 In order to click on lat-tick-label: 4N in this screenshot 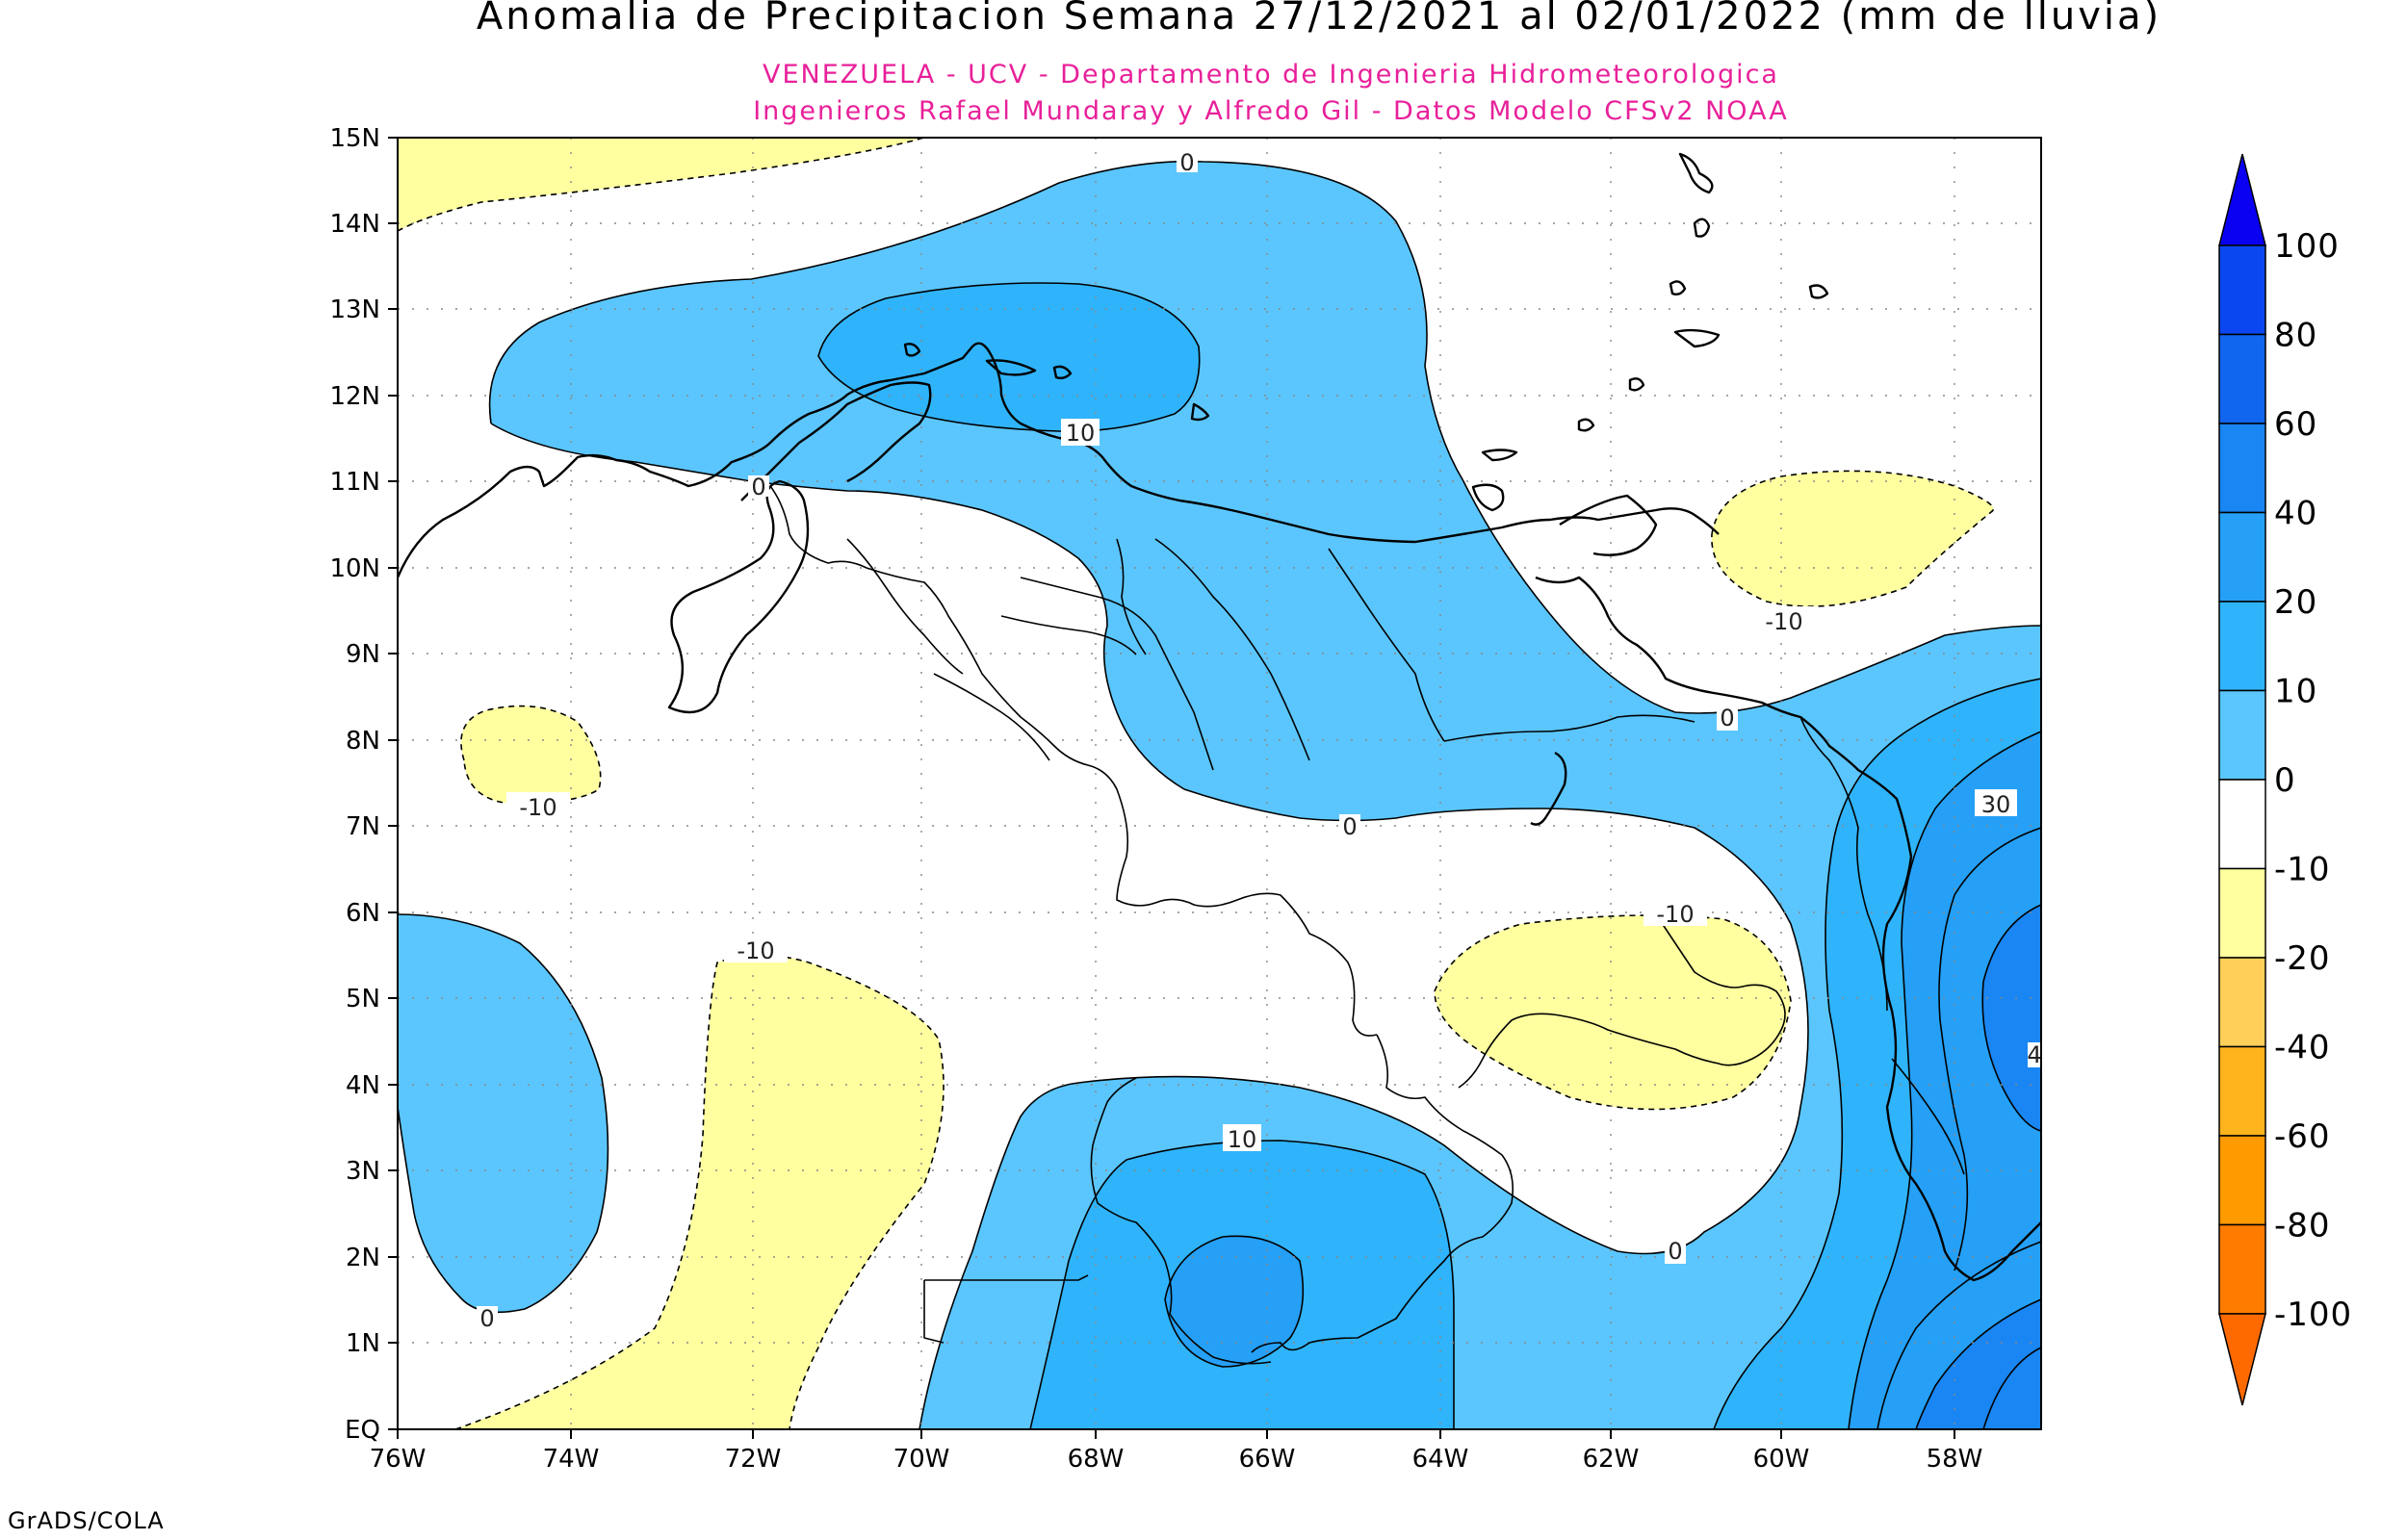, I will do `click(363, 1085)`.